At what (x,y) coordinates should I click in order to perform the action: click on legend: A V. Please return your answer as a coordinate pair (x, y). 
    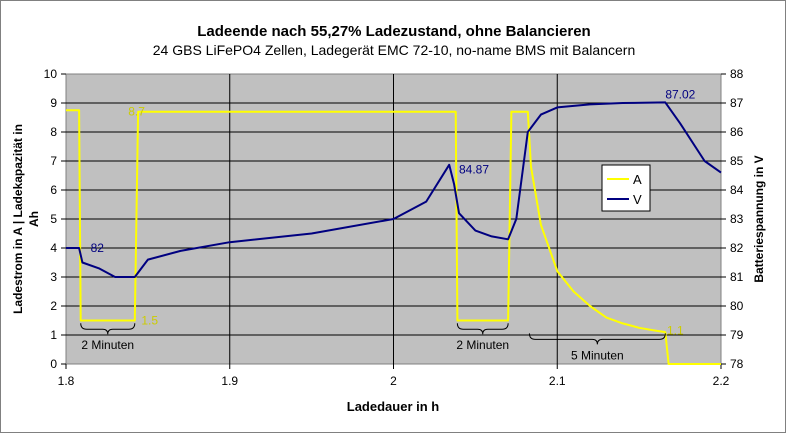
    Looking at the image, I should click on (626, 188).